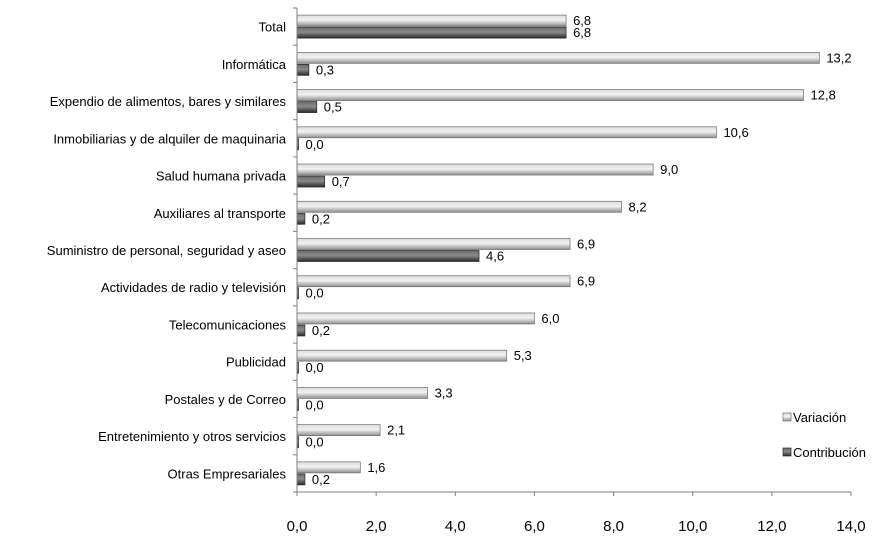 Image resolution: width=892 pixels, height=536 pixels. What do you see at coordinates (254, 64) in the screenshot?
I see `category-label: Informática` at bounding box center [254, 64].